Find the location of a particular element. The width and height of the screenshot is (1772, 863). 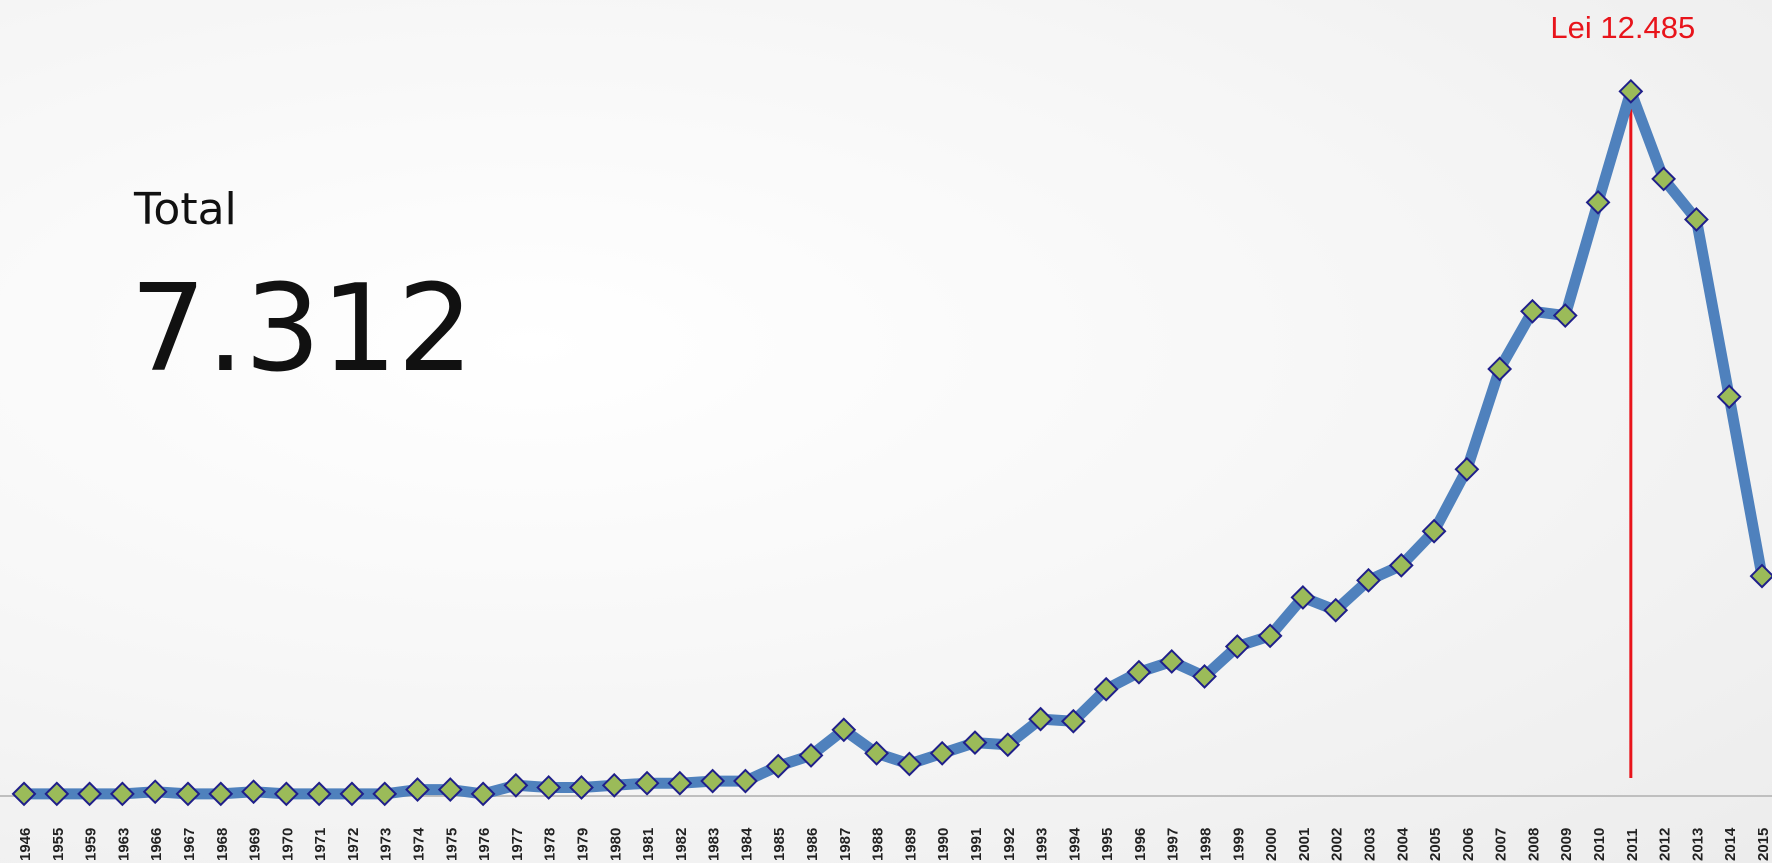

data-point-1992 is located at coordinates (1008, 745).